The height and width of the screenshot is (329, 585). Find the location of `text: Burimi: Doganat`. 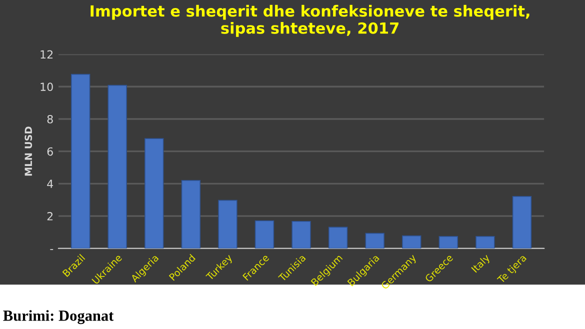

text: Burimi: Doganat is located at coordinates (58, 317).